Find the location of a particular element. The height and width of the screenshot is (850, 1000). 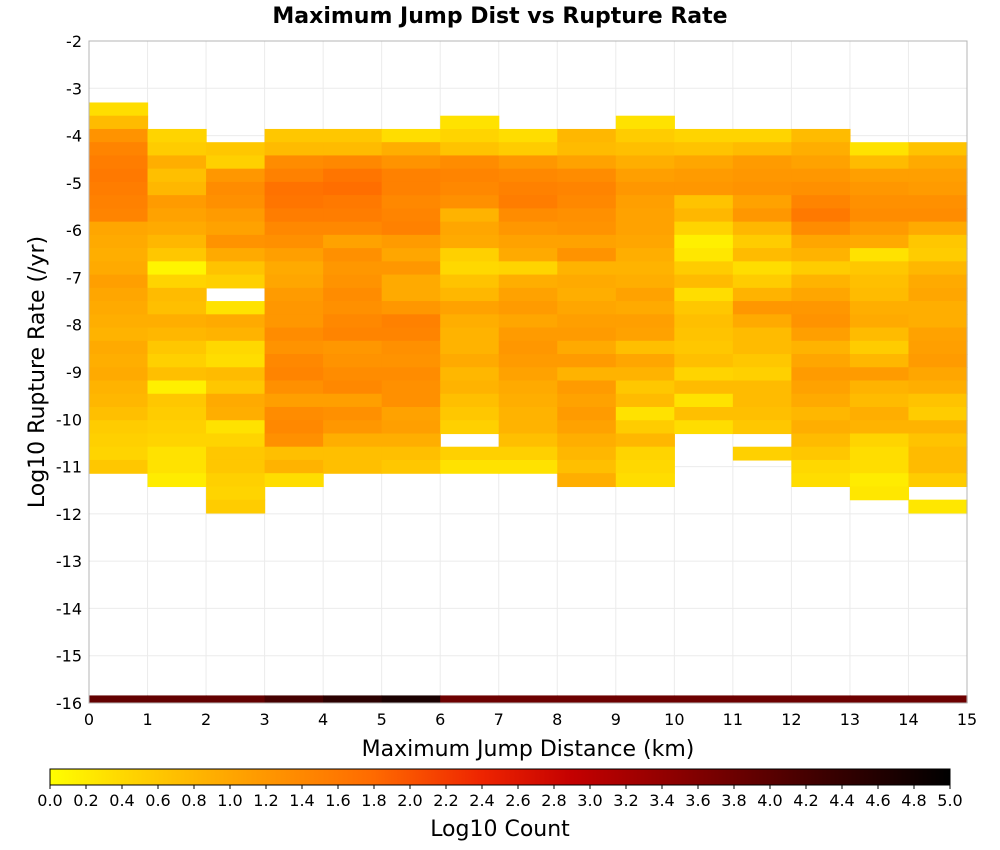

colorbar-tick-label: 2.6 is located at coordinates (517, 800).